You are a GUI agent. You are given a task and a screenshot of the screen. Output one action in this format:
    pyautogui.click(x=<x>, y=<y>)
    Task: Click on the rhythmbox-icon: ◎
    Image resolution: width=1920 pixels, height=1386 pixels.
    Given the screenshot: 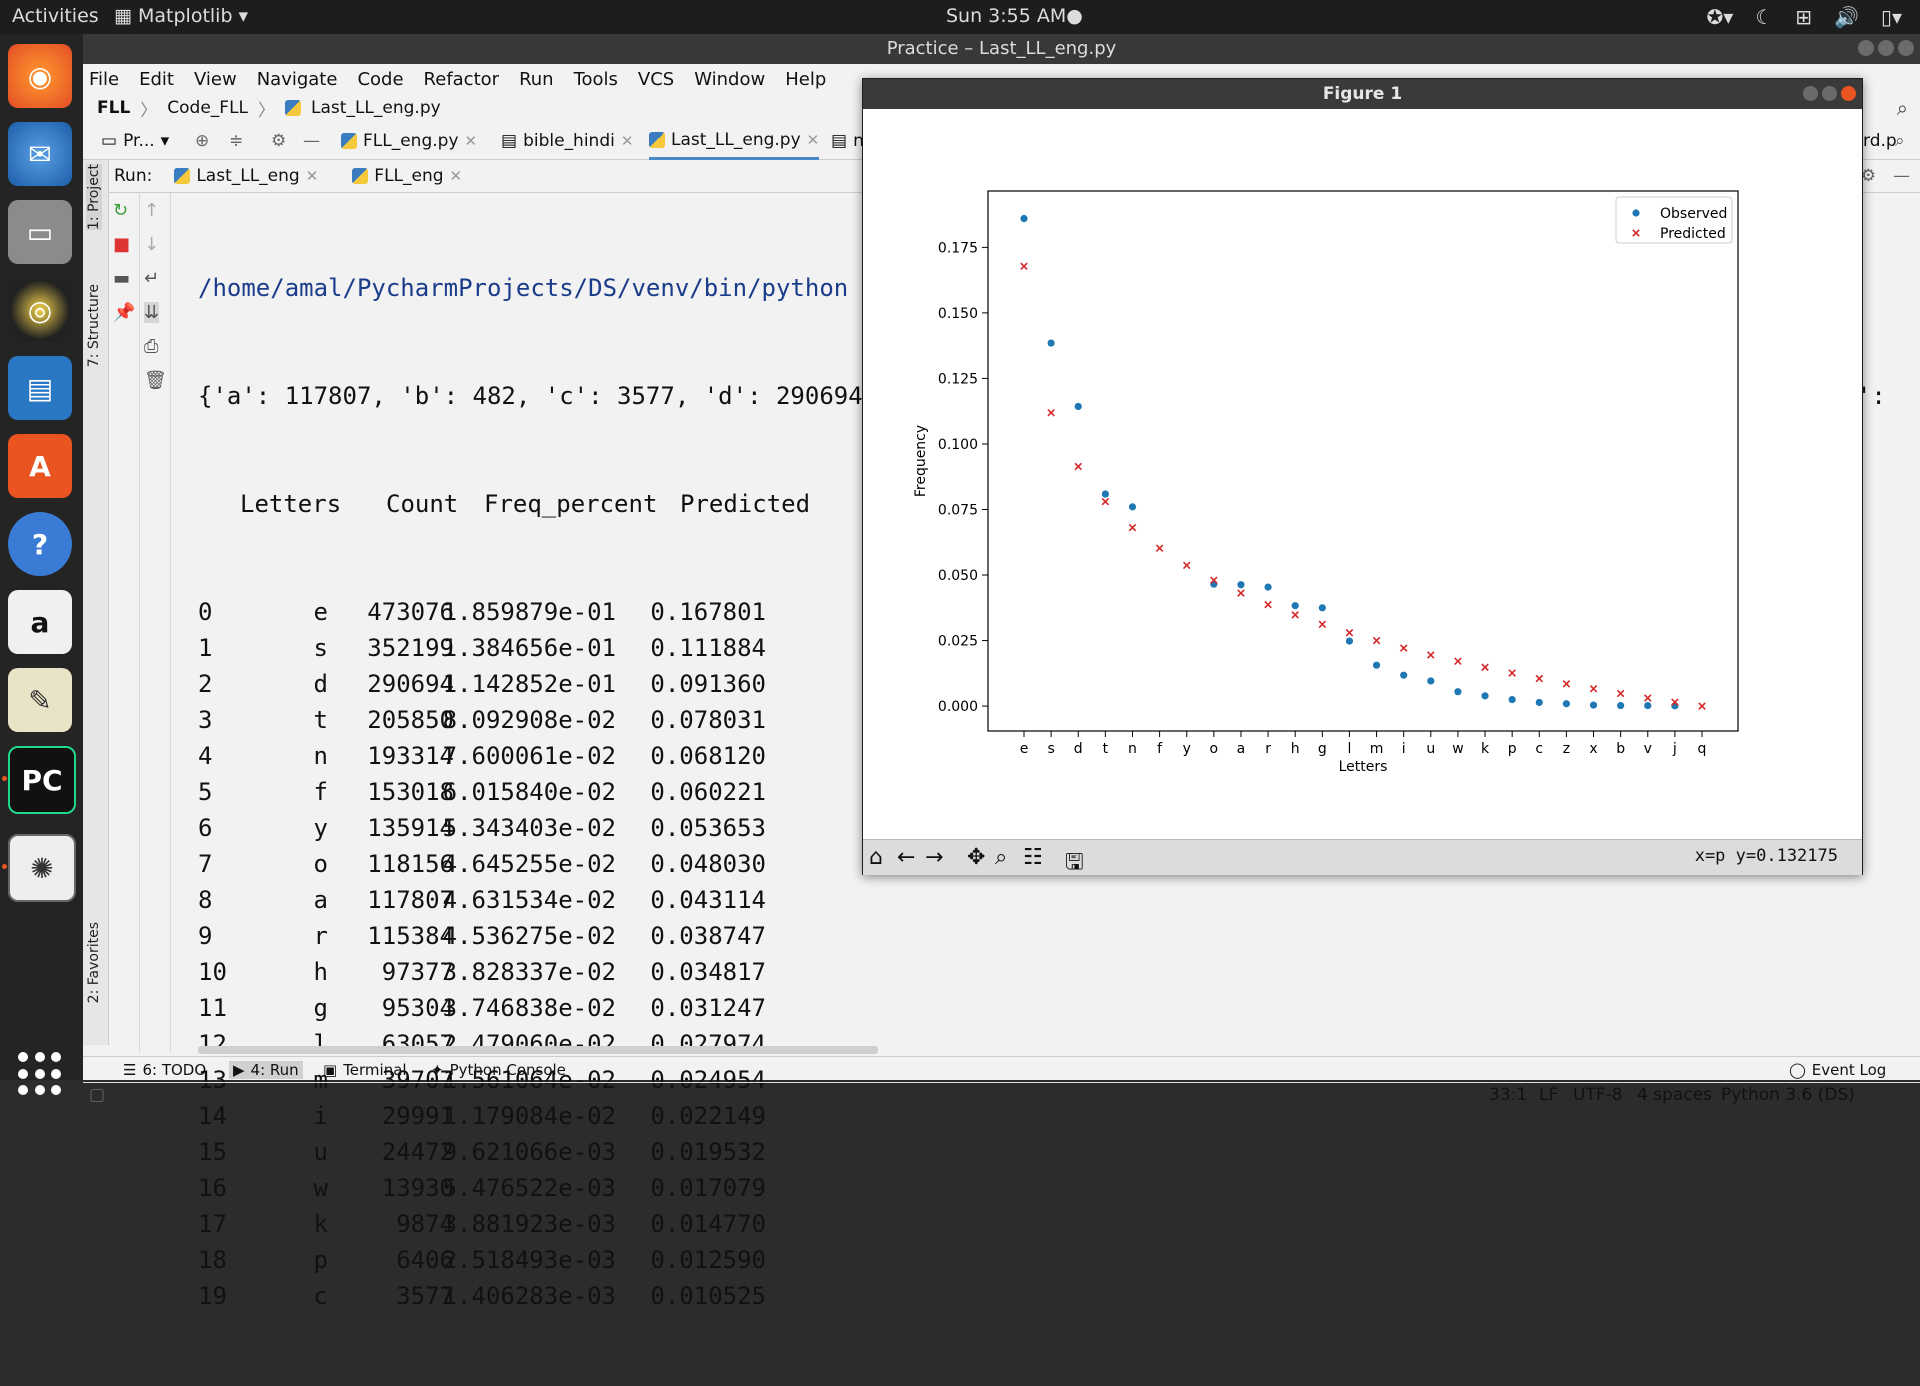 What is the action you would take?
    pyautogui.click(x=40, y=310)
    